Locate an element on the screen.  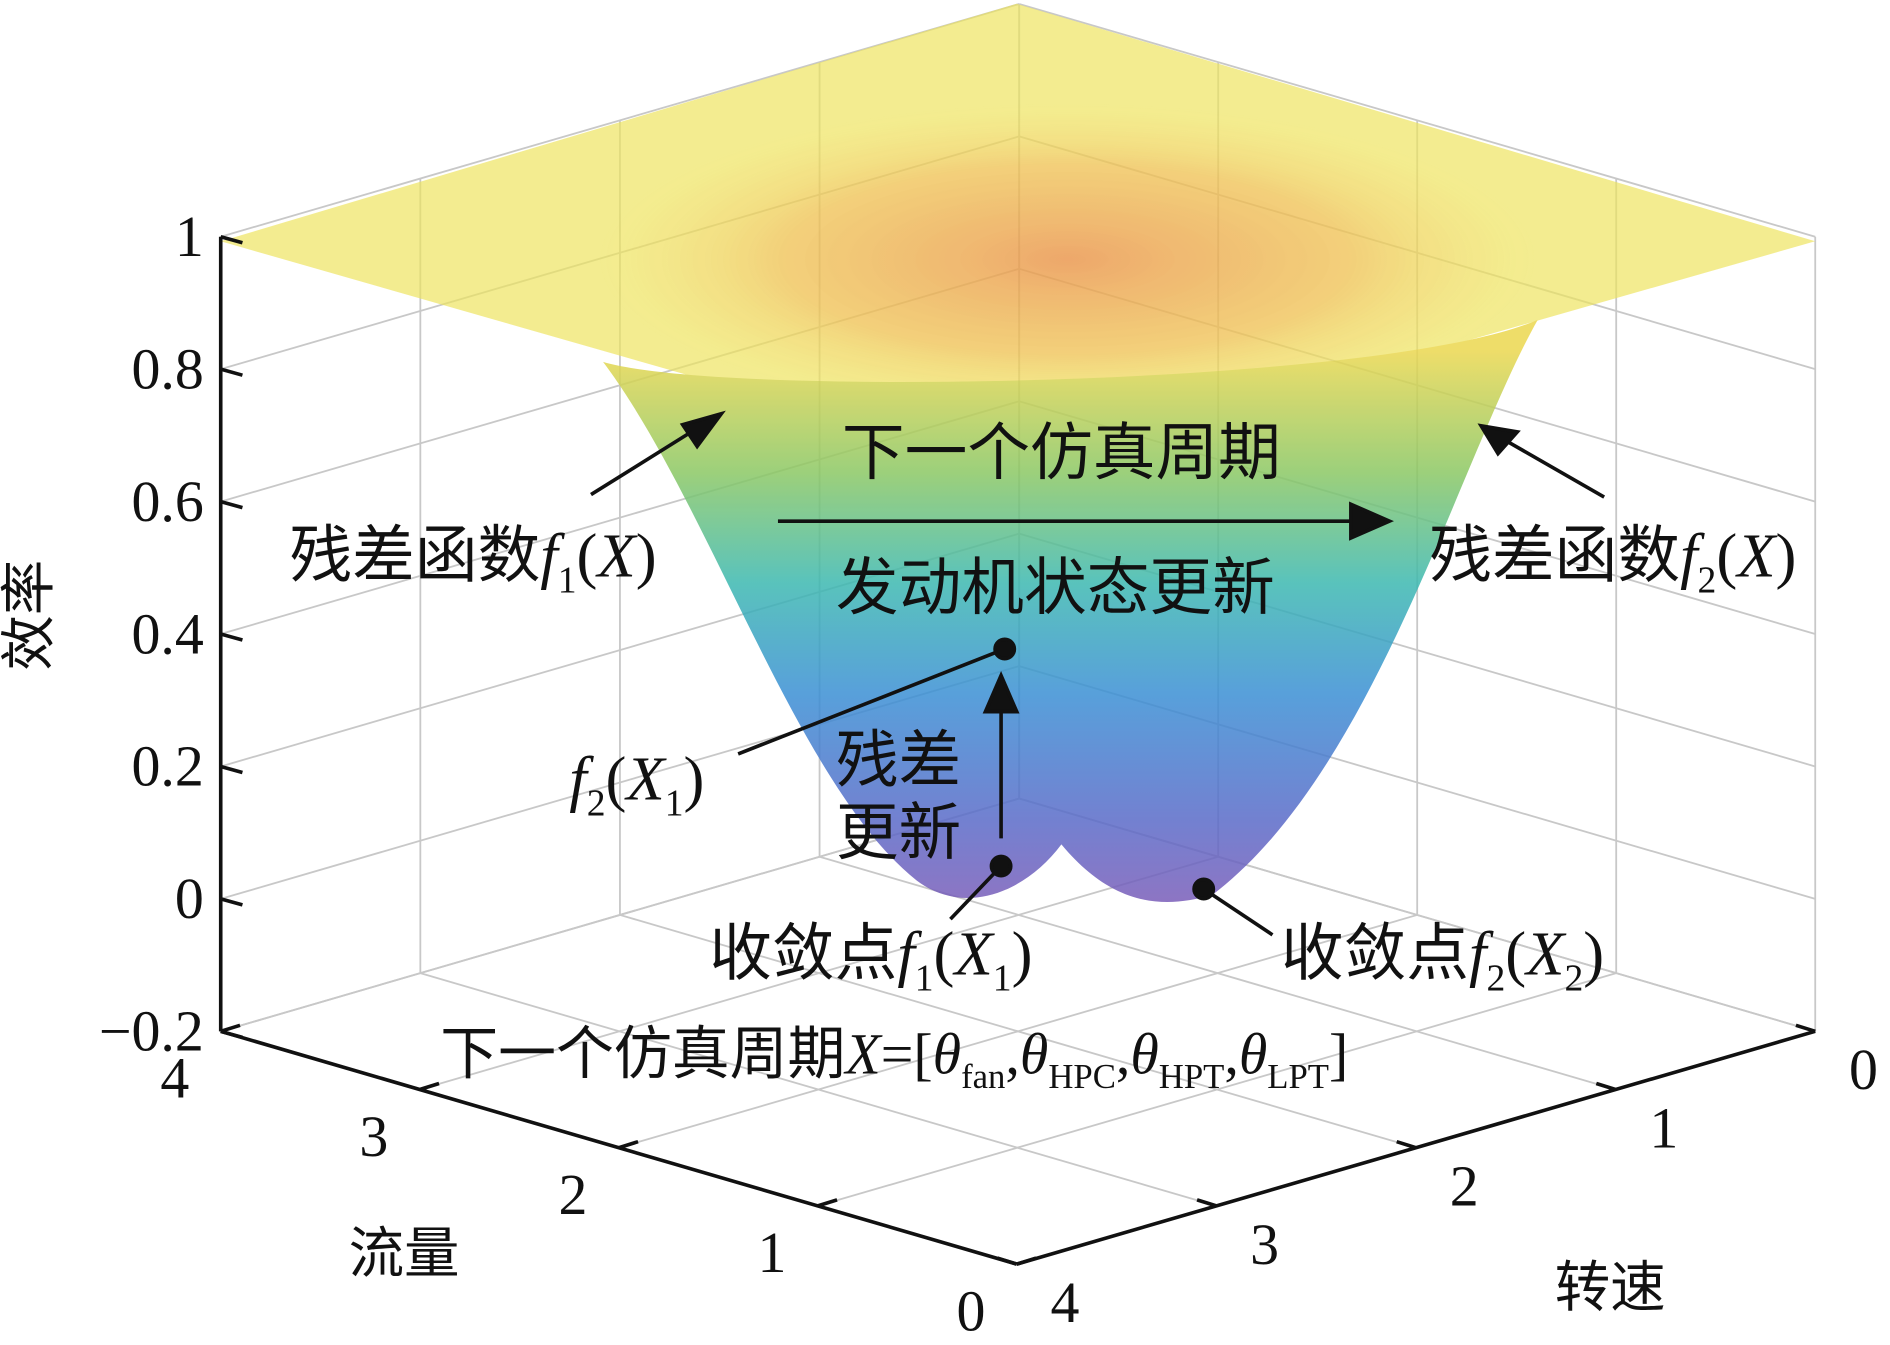
y-tick-label: 0 is located at coordinates (1863, 1069).